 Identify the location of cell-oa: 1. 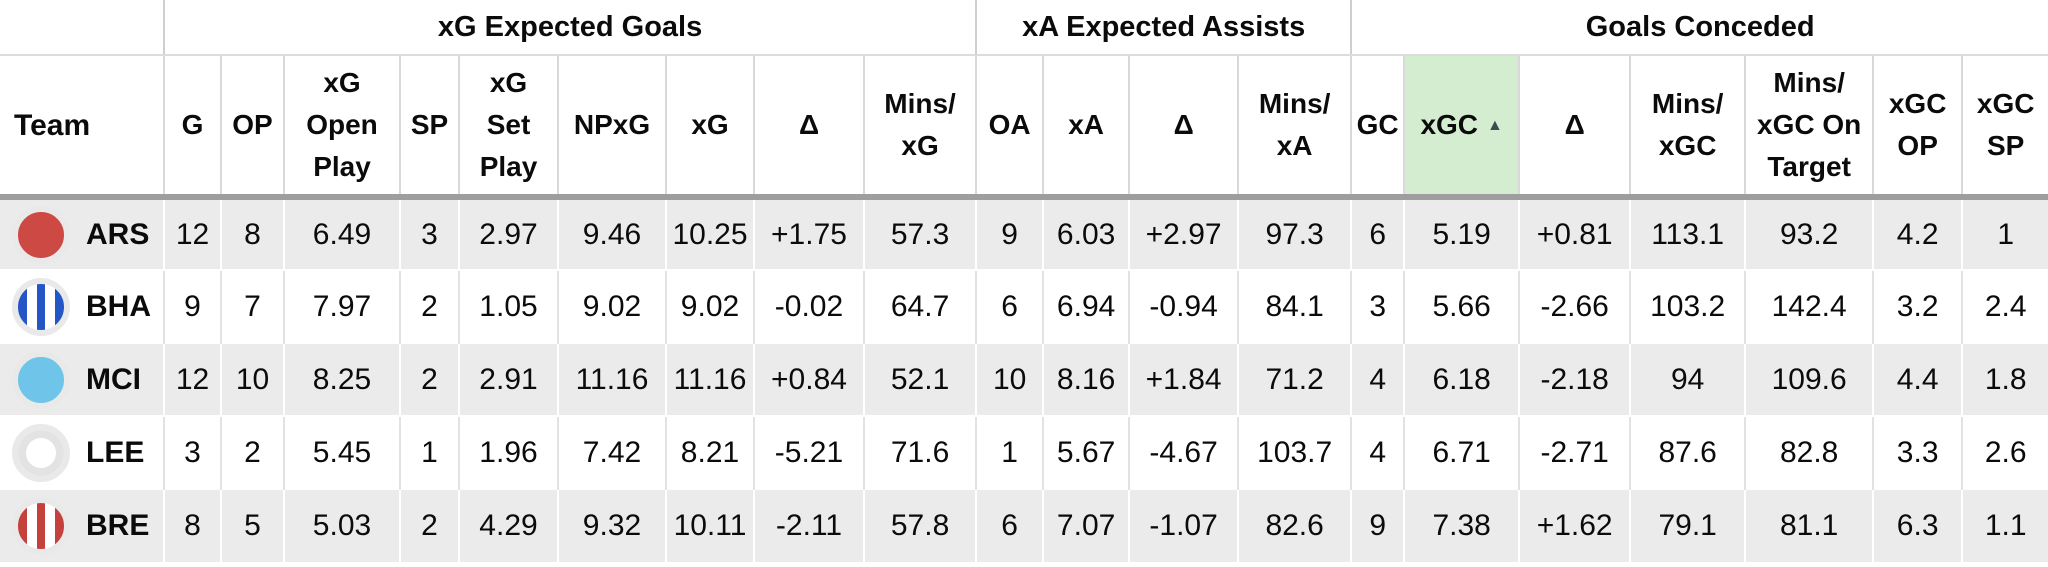
(1009, 452).